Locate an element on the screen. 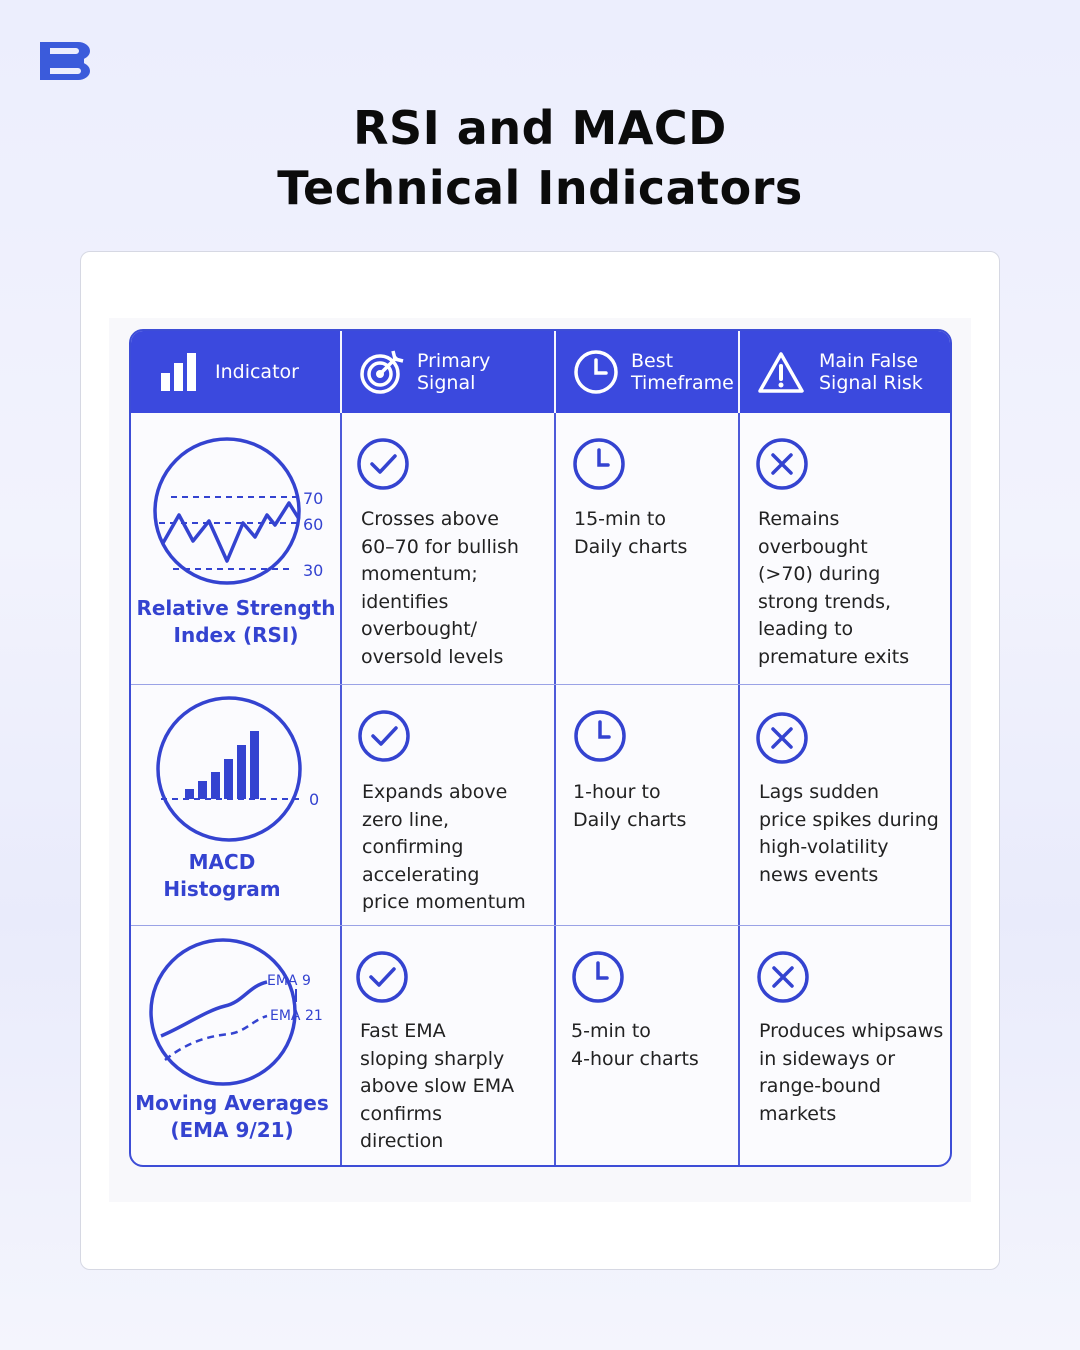 The image size is (1080, 1350). header-best-timeframe: Best Timeframe is located at coordinates (663, 372).